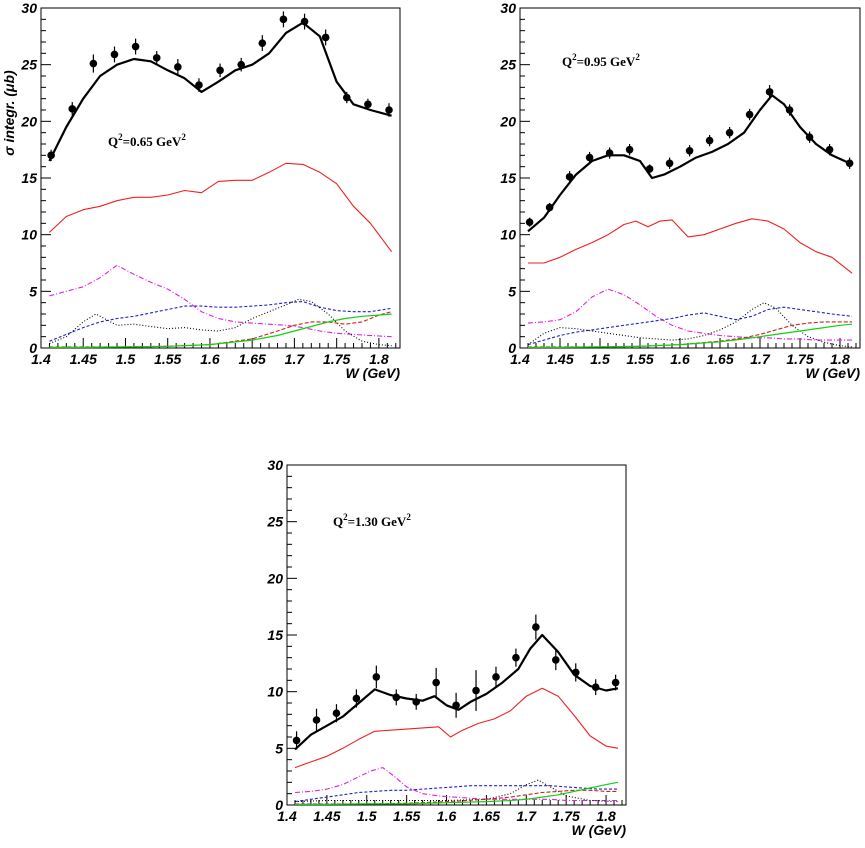  Describe the element at coordinates (690, 334) in the screenshot. I see `series-line-red-dashed` at that location.